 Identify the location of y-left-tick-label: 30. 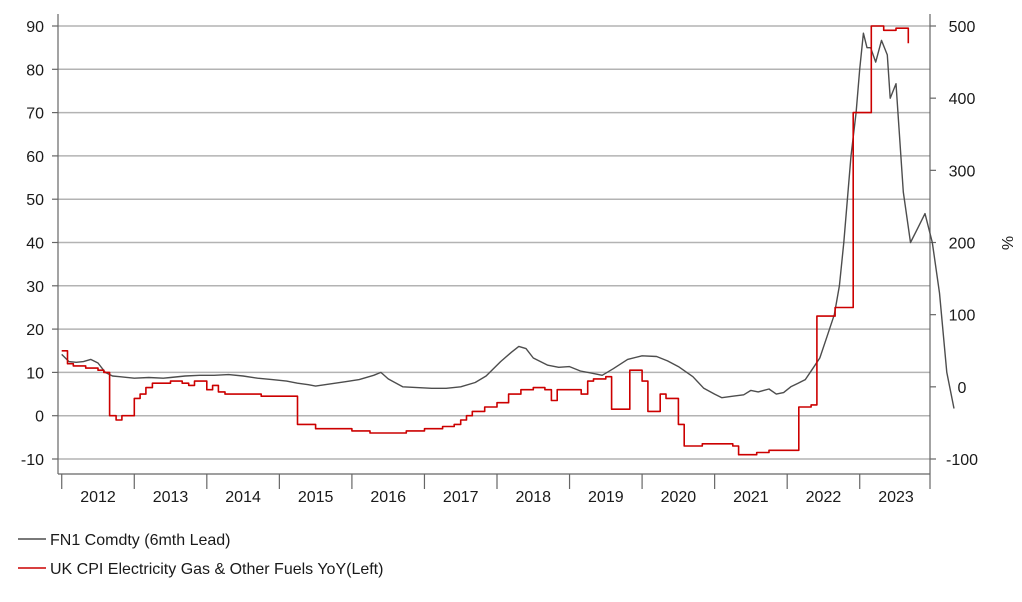
(35, 287).